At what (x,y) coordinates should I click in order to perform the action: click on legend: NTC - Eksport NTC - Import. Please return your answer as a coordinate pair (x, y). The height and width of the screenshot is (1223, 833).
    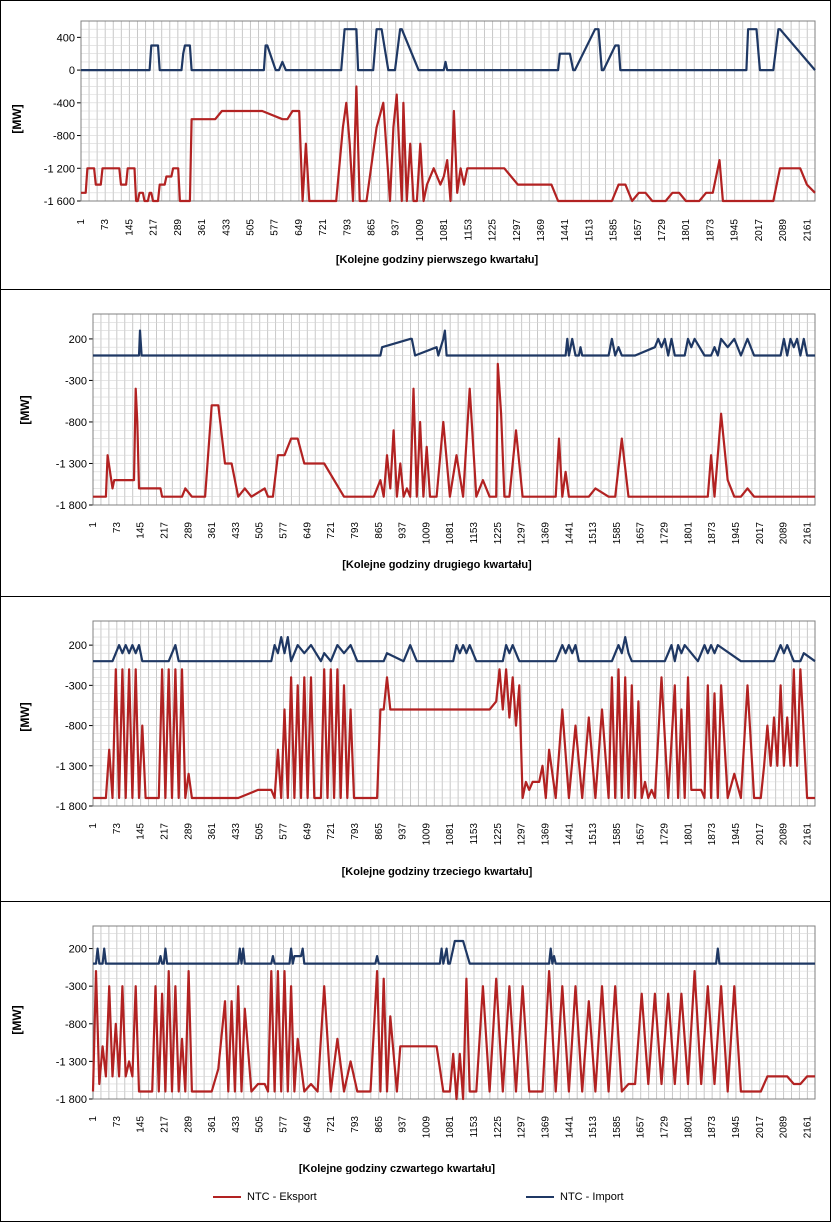
    Looking at the image, I should click on (416, 1197).